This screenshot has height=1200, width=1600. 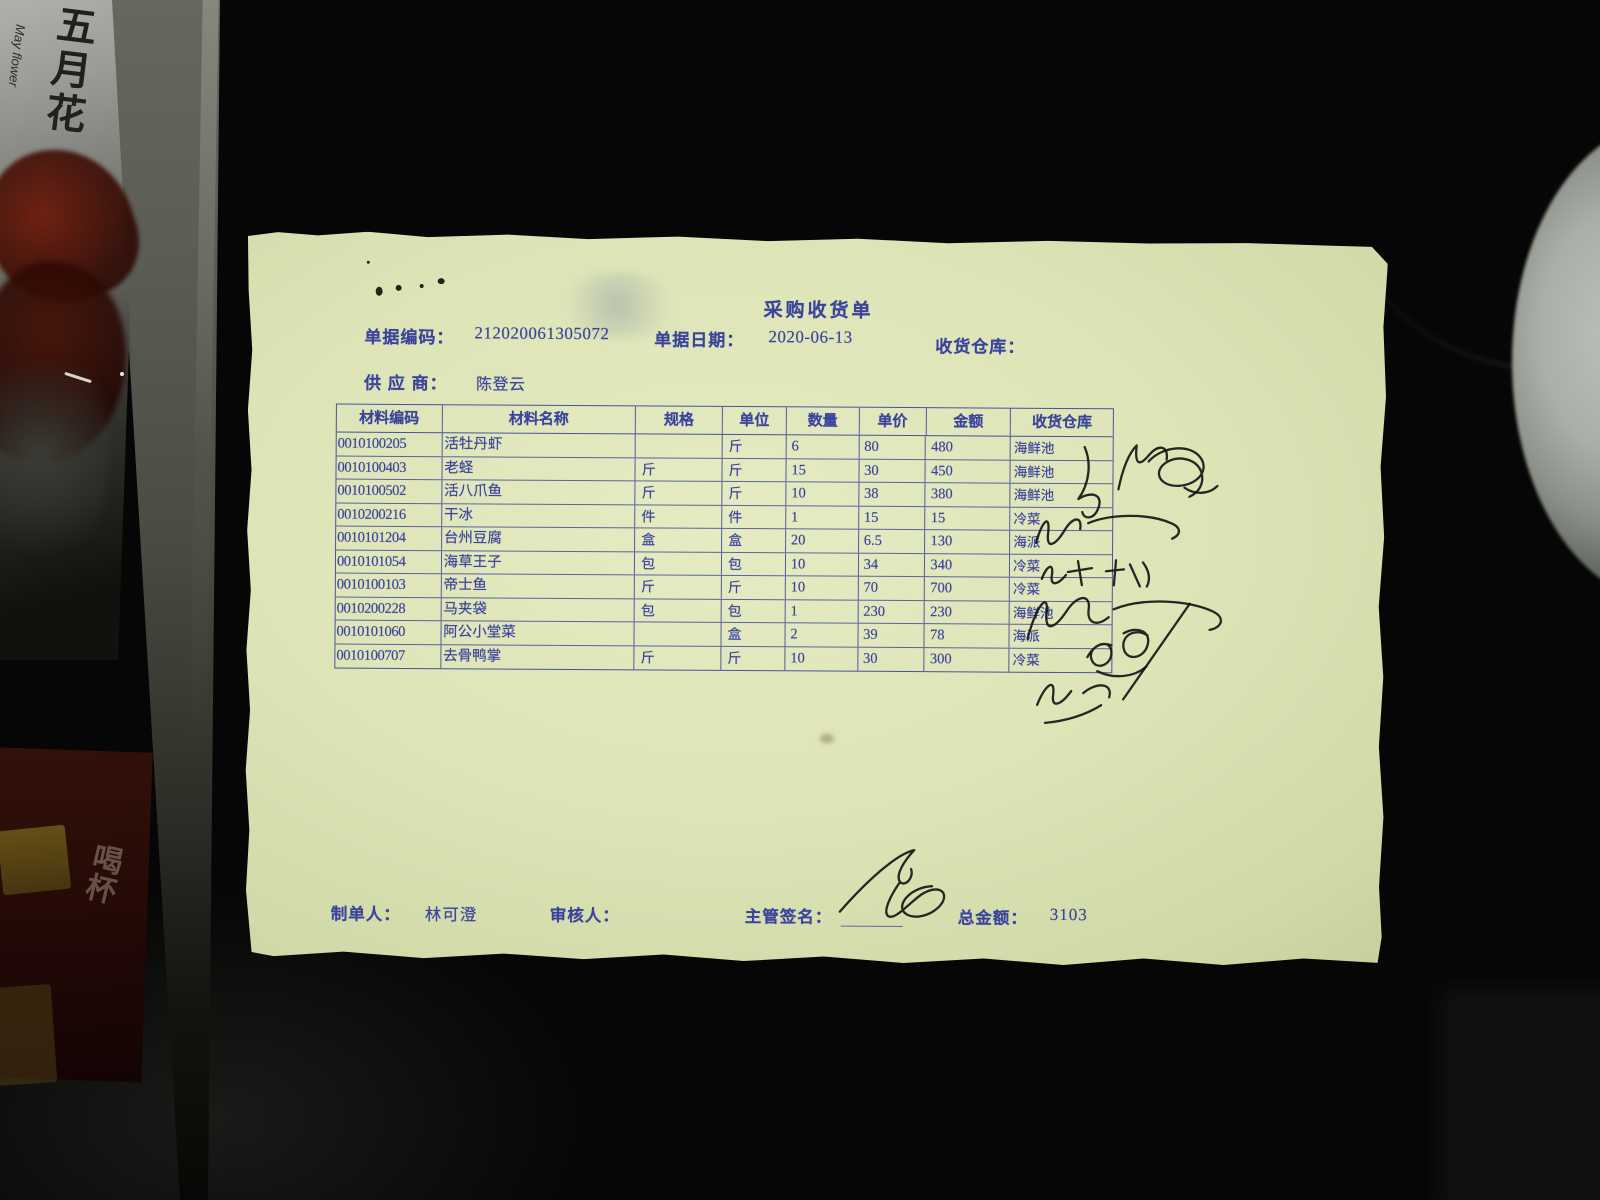 I want to click on supervisor-signature-label: 主管签名：, so click(x=788, y=917).